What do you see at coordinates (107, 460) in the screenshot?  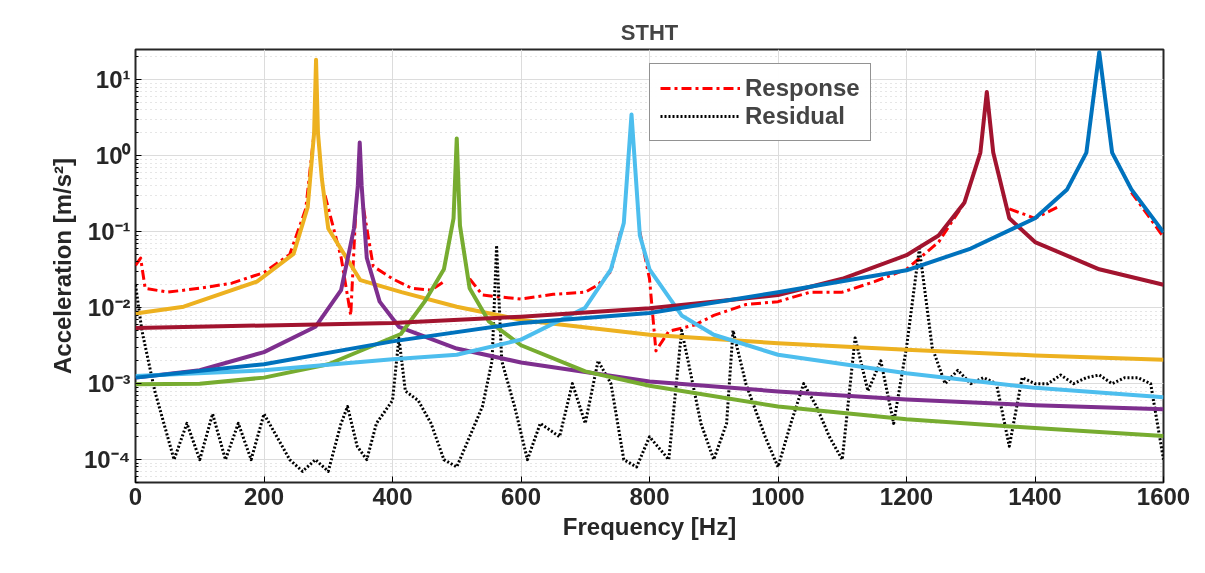 I see `y-tick-label: 10⁻⁴` at bounding box center [107, 460].